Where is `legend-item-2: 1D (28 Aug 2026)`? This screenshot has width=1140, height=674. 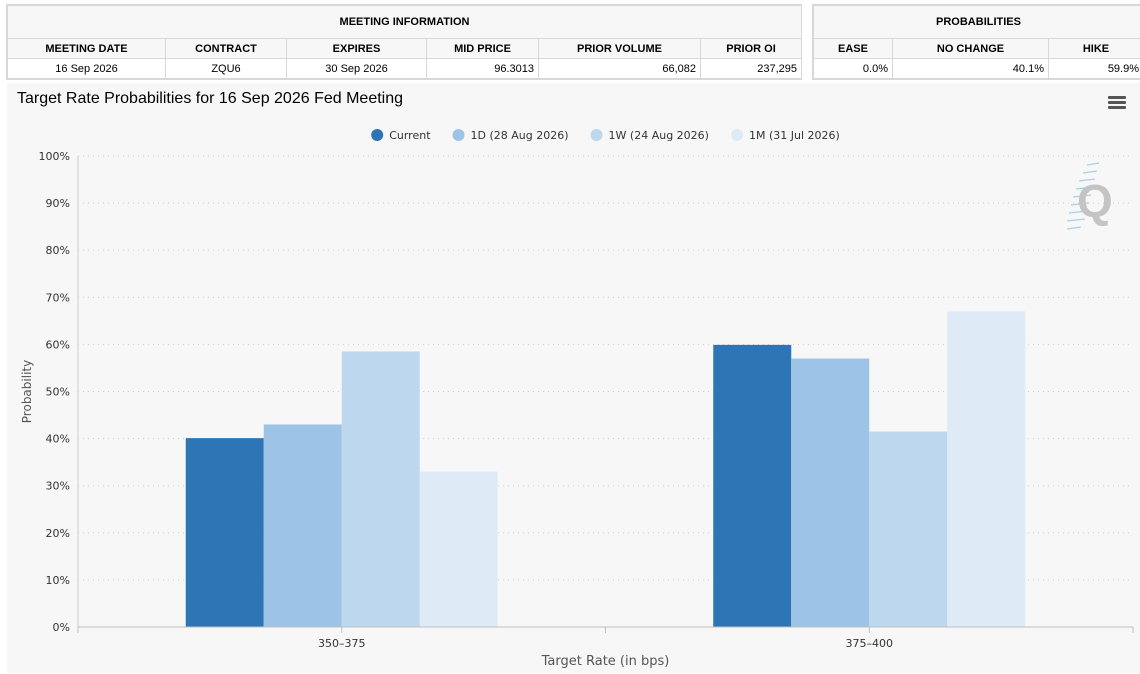
legend-item-2: 1D (28 Aug 2026) is located at coordinates (510, 135).